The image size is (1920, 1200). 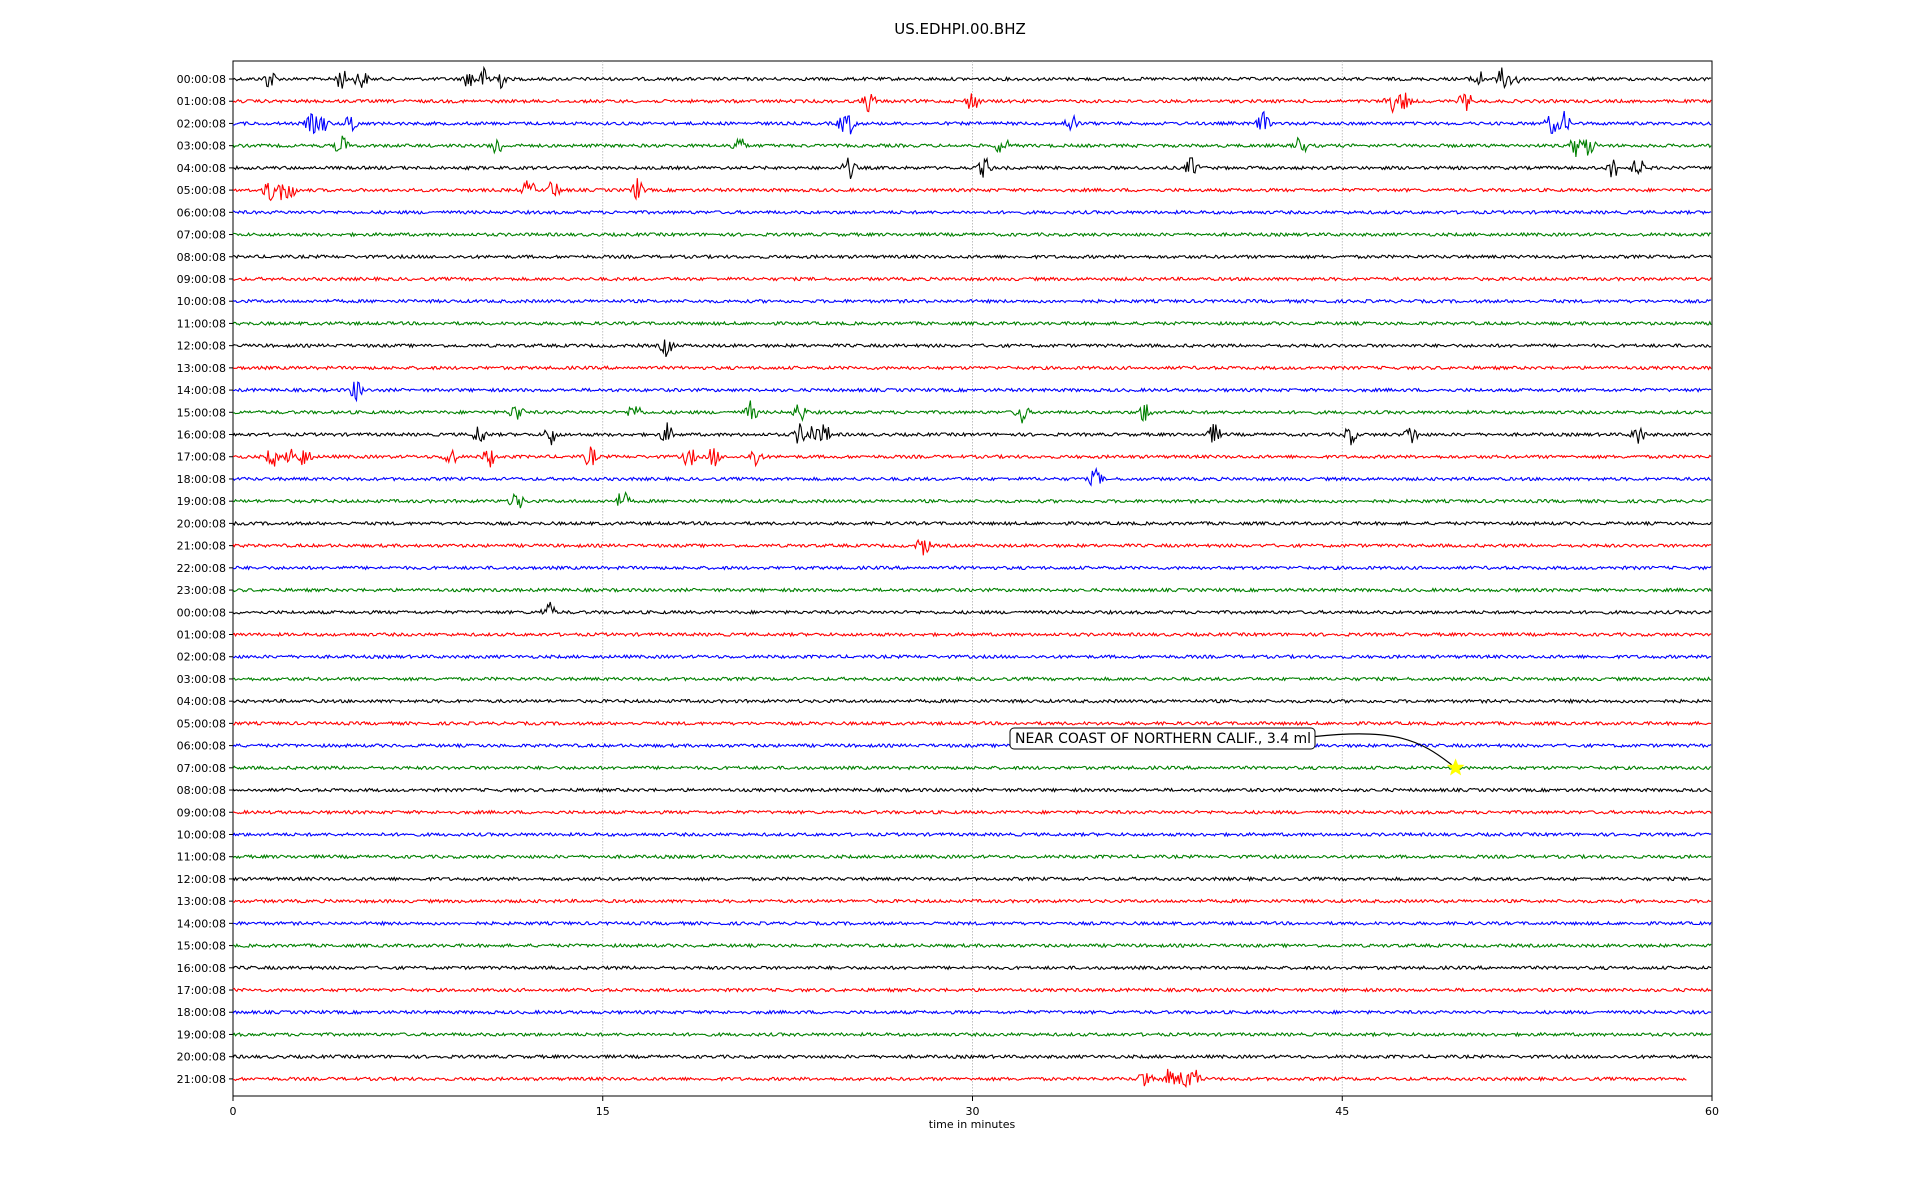 I want to click on x-tick-label: 0, so click(x=233, y=1111).